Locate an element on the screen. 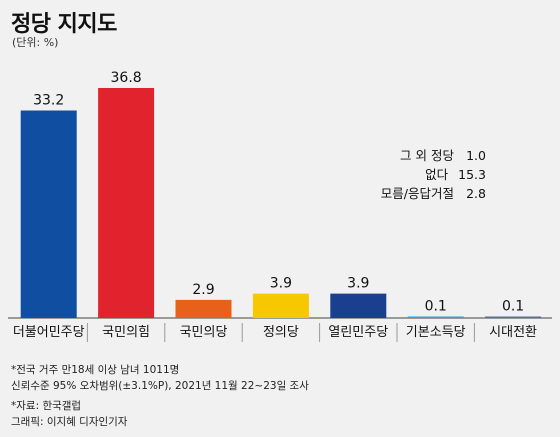 Image resolution: width=560 pixels, height=437 pixels. other-row-1: 그 외 정당 1.0 is located at coordinates (431, 155).